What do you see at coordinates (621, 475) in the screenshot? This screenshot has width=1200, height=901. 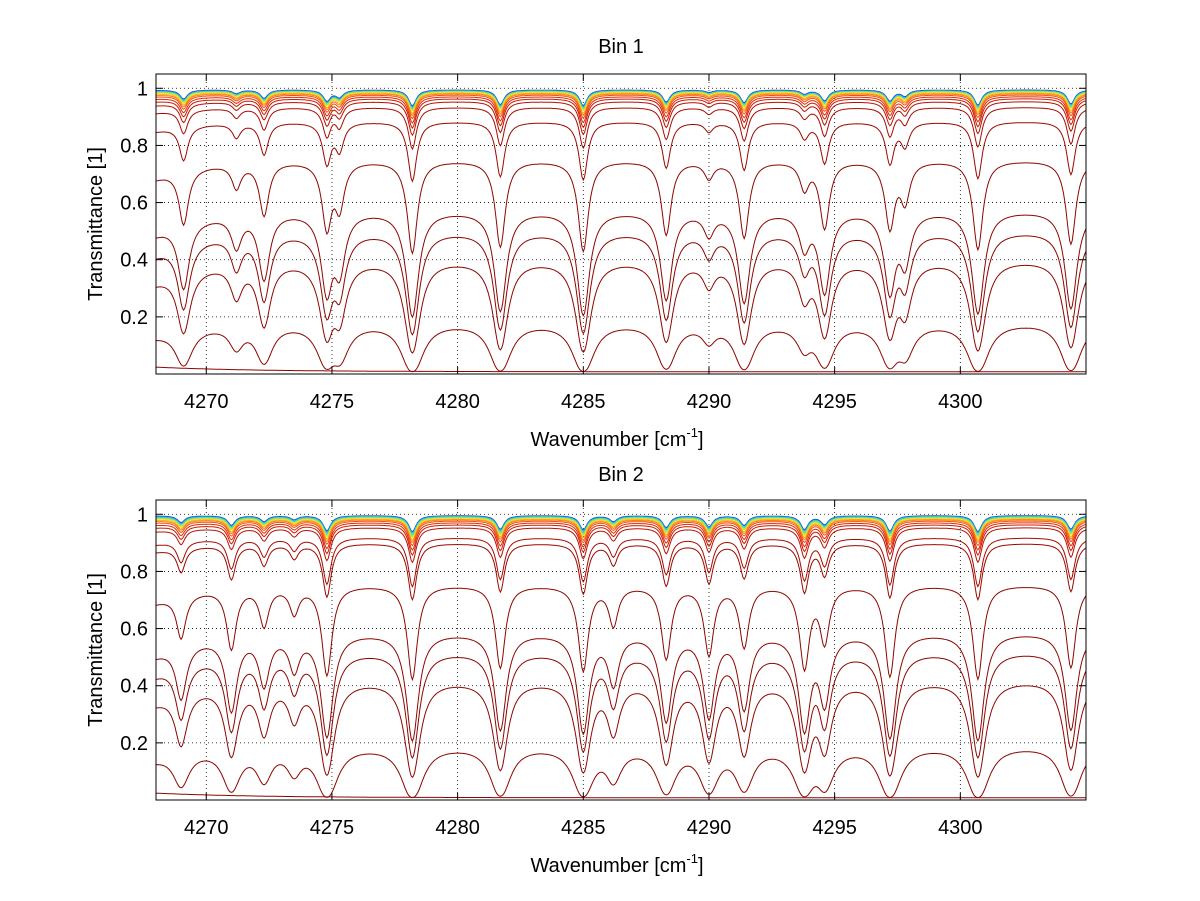 I see `chart-title: Bin 2` at bounding box center [621, 475].